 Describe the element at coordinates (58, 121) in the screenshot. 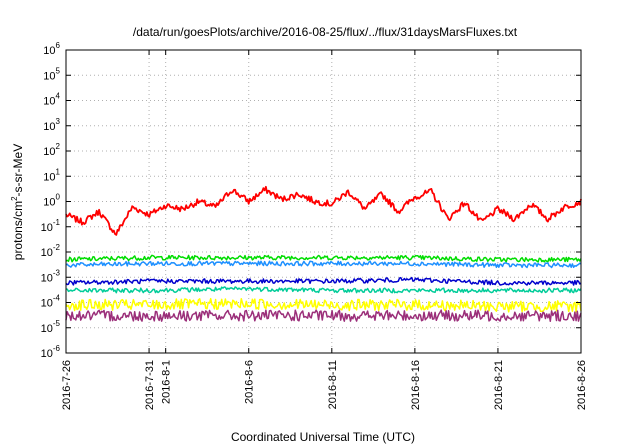

I see `y-tick-exponent: 3` at that location.